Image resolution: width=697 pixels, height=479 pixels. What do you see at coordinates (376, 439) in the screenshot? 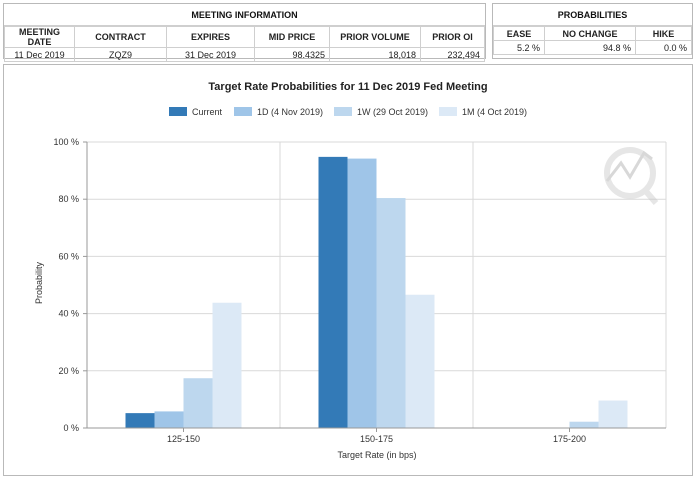
I see `x-tick-label: 150-175` at bounding box center [376, 439].